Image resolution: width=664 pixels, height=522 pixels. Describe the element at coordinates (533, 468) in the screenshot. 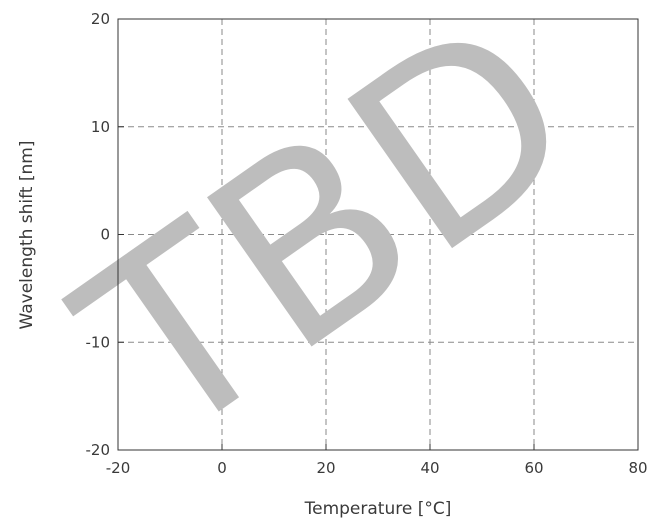

I see `x-tick-label: 60` at that location.